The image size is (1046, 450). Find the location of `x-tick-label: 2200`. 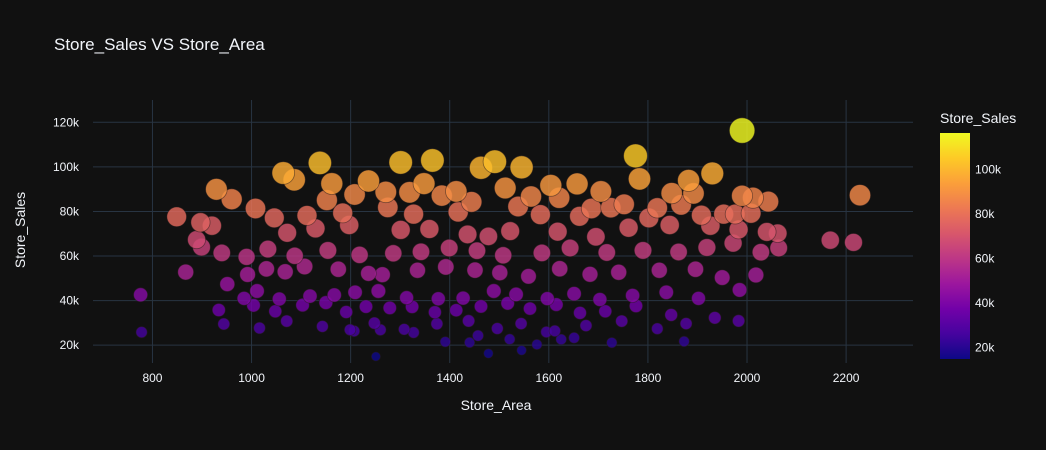

x-tick-label: 2200 is located at coordinates (846, 378).